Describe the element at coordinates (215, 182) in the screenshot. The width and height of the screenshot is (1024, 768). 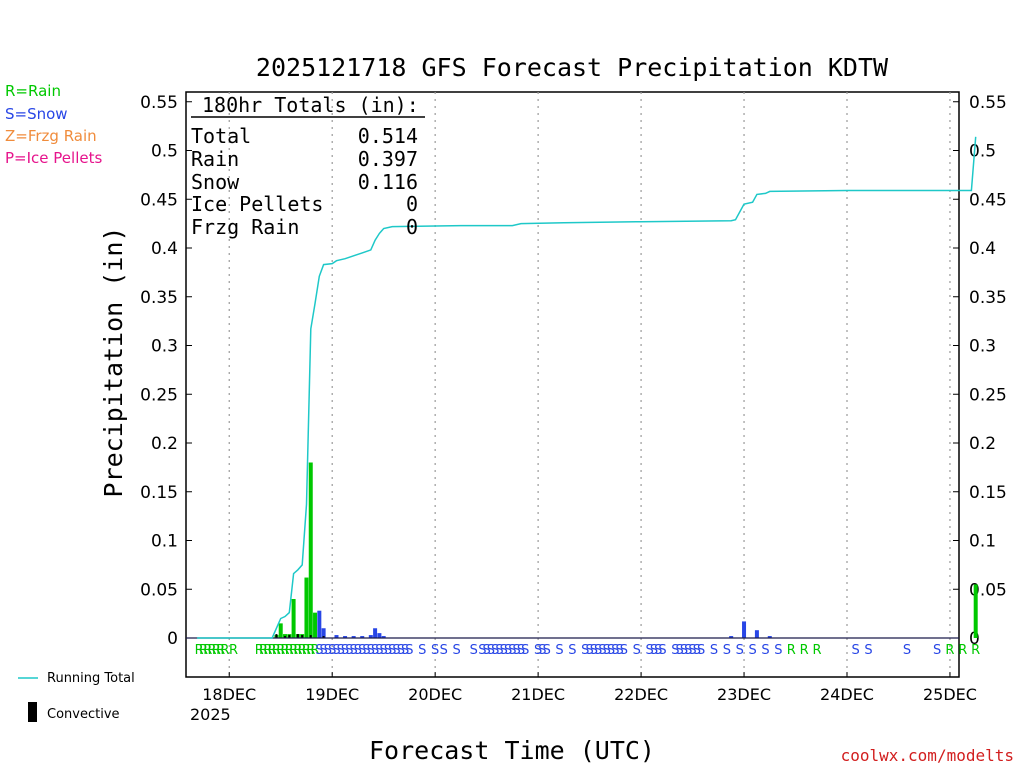
I see `totals-row-label: Snow` at that location.